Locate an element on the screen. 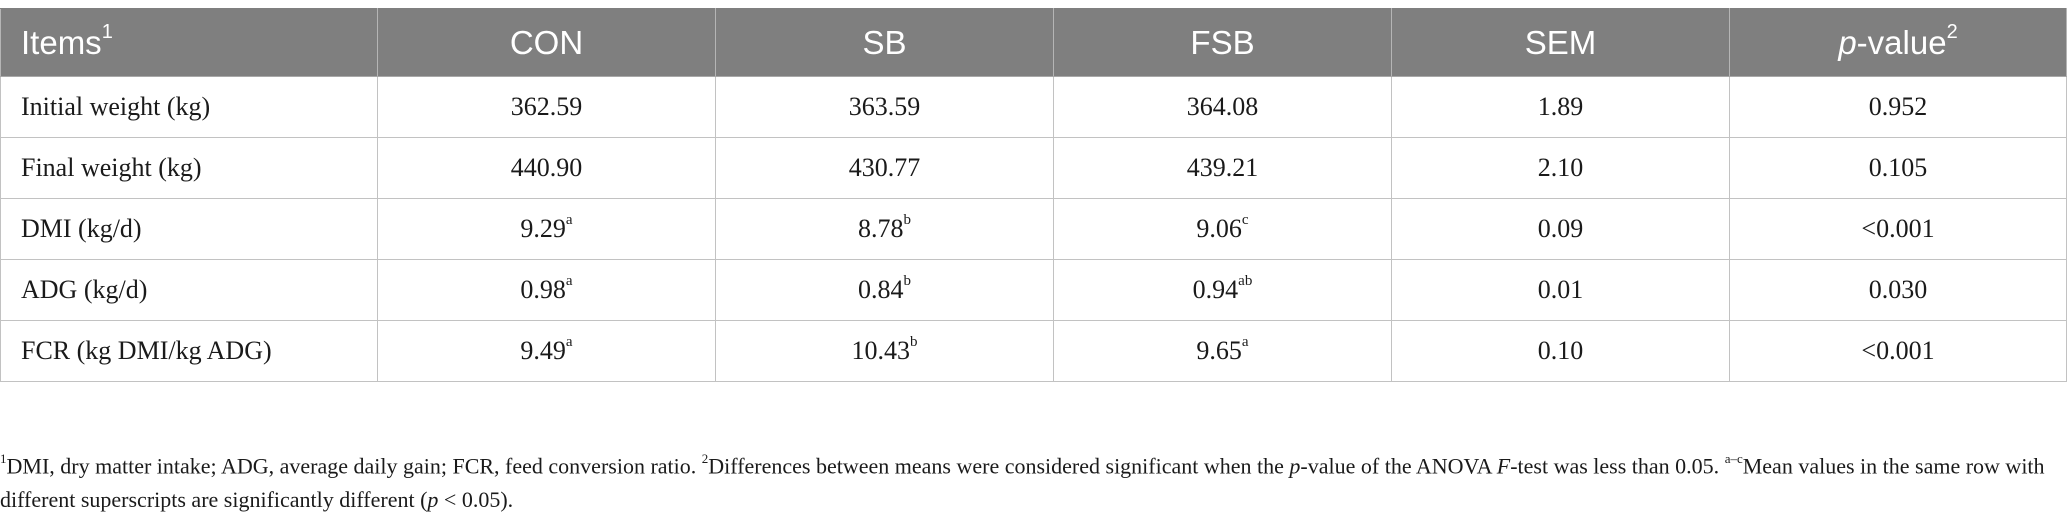 The height and width of the screenshot is (528, 2067). footnote-2-part-c: -test was less than 0.05. is located at coordinates (1617, 466).